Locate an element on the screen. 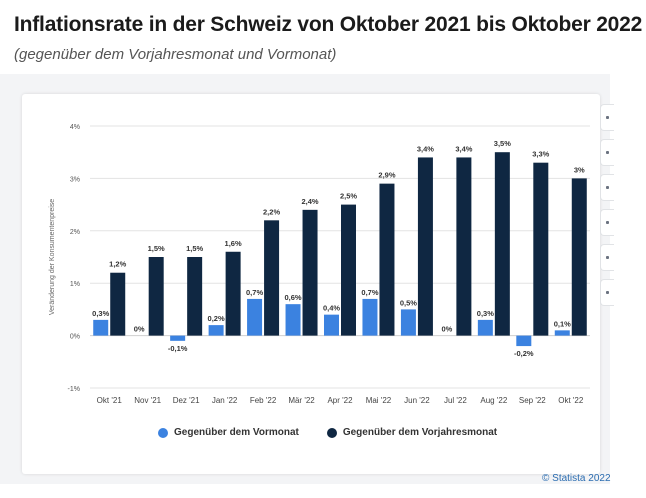 The width and height of the screenshot is (646, 498). x-tick-label: Okt '21 is located at coordinates (110, 400).